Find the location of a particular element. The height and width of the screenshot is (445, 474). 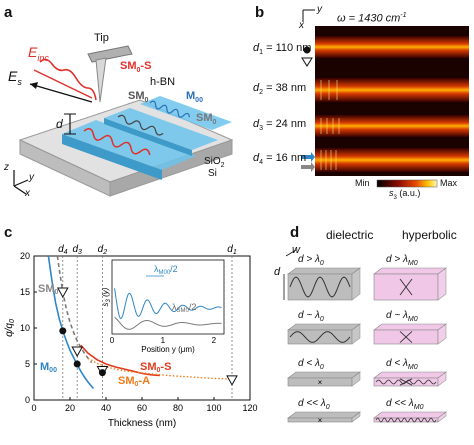

incident-arrow is located at coordinates (63, 84).